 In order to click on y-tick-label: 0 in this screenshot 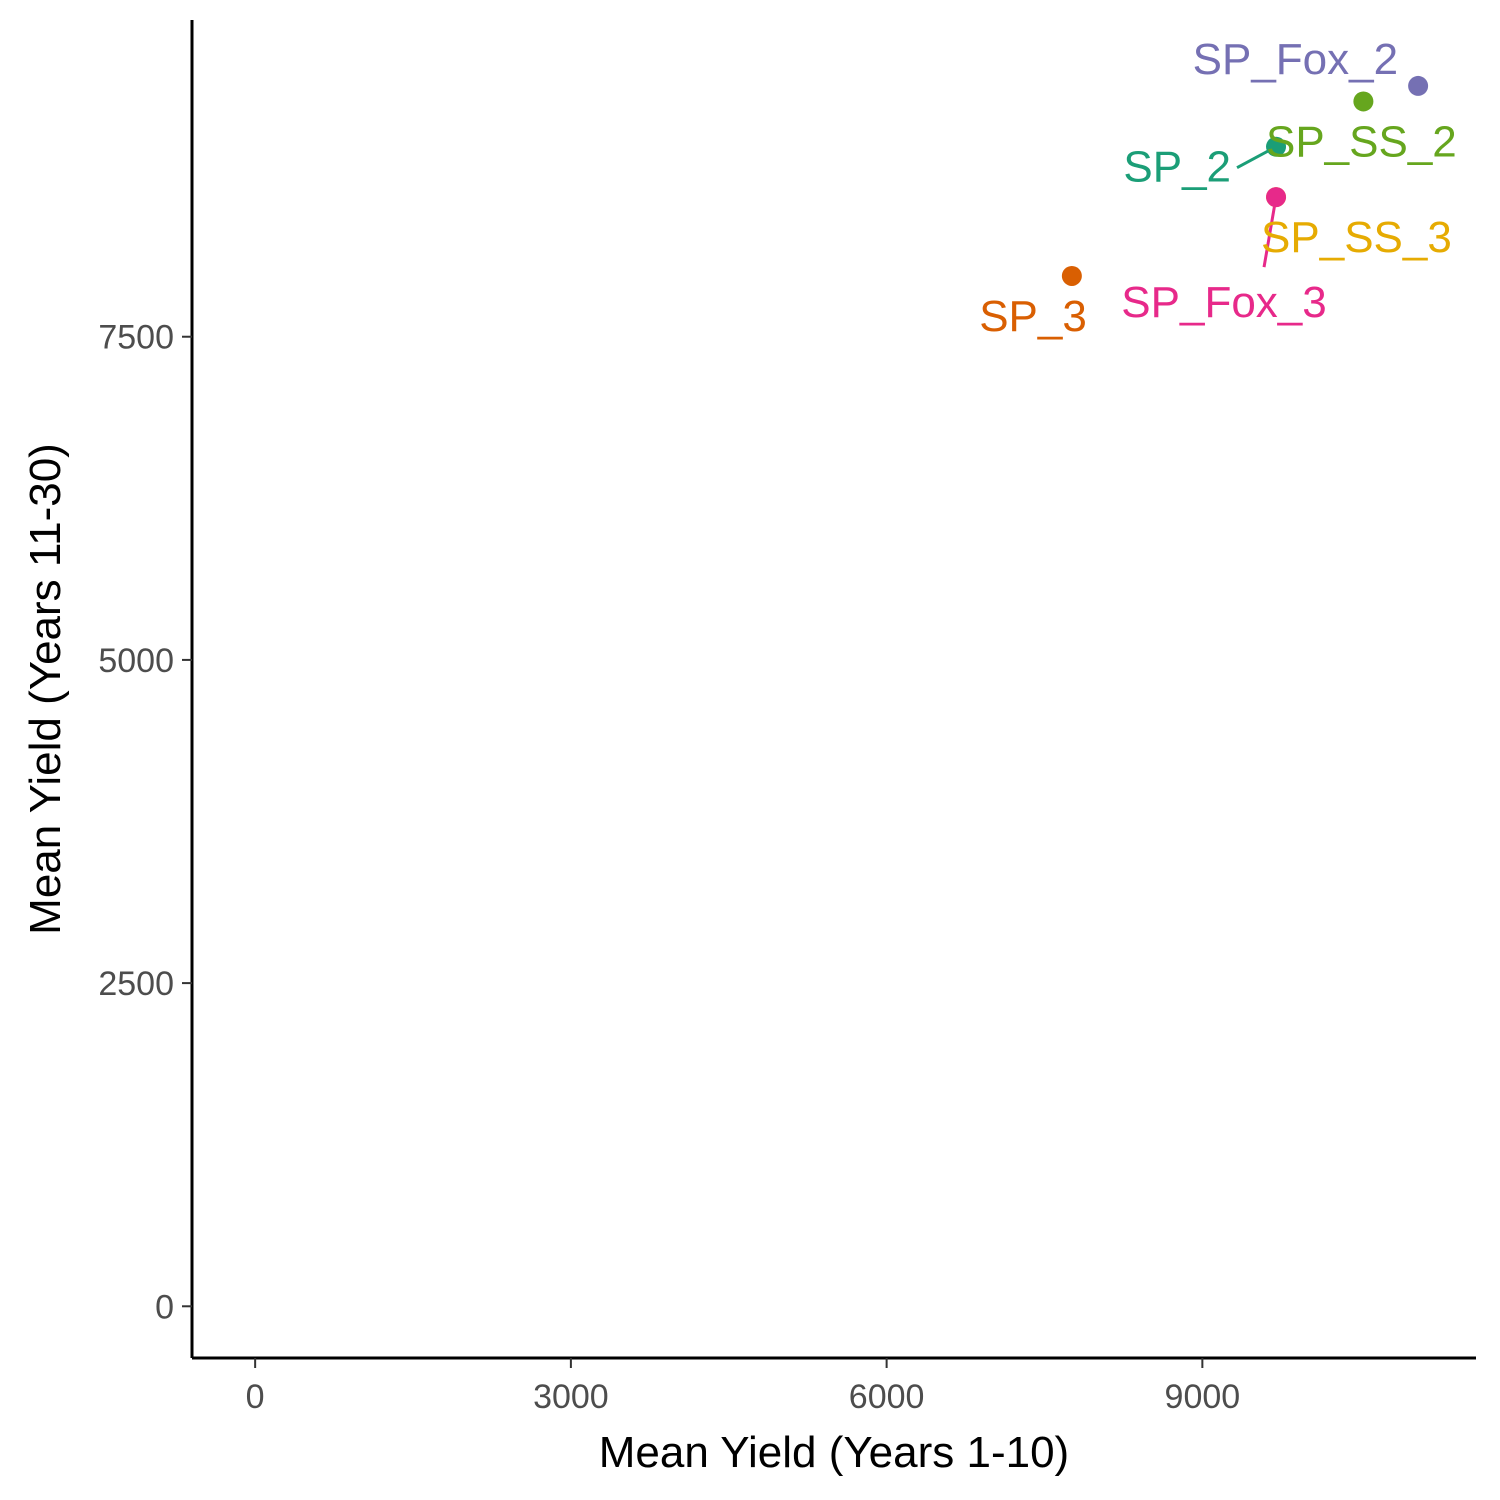, I will do `click(164, 1307)`.